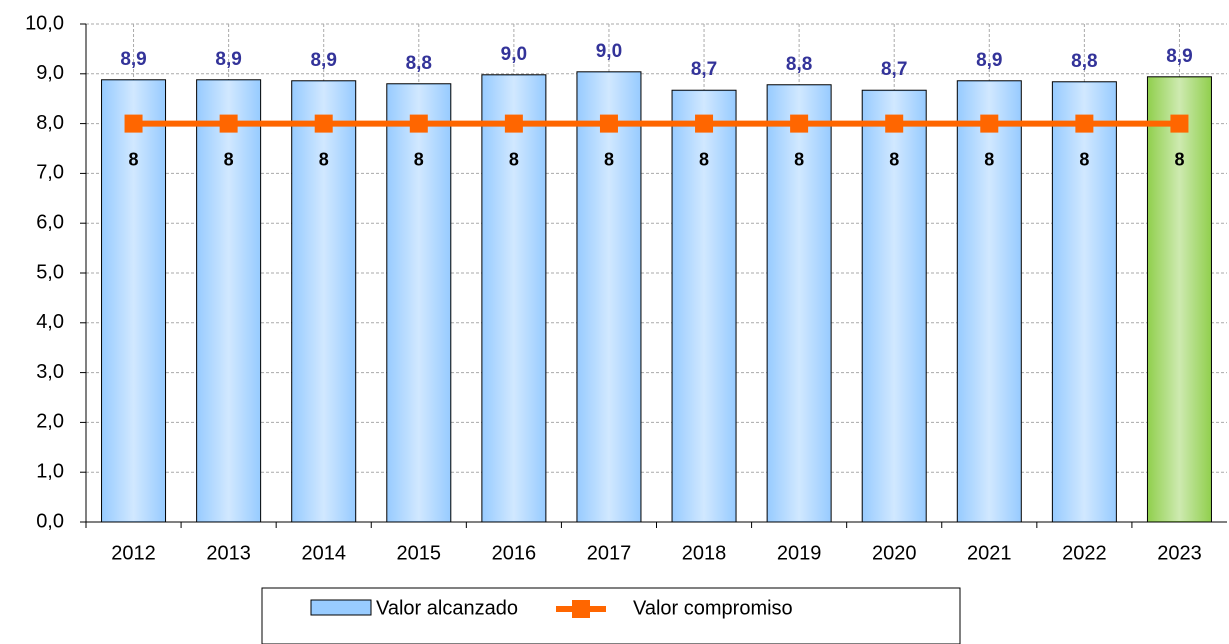 The height and width of the screenshot is (644, 1229). I want to click on legend-swatch-marker, so click(581, 609).